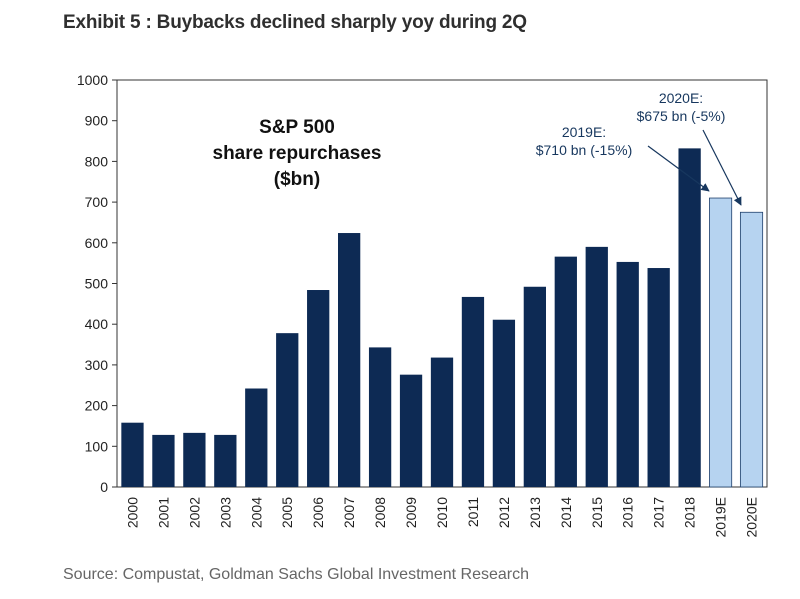  What do you see at coordinates (349, 512) in the screenshot?
I see `x-tick-label-2007: 2007` at bounding box center [349, 512].